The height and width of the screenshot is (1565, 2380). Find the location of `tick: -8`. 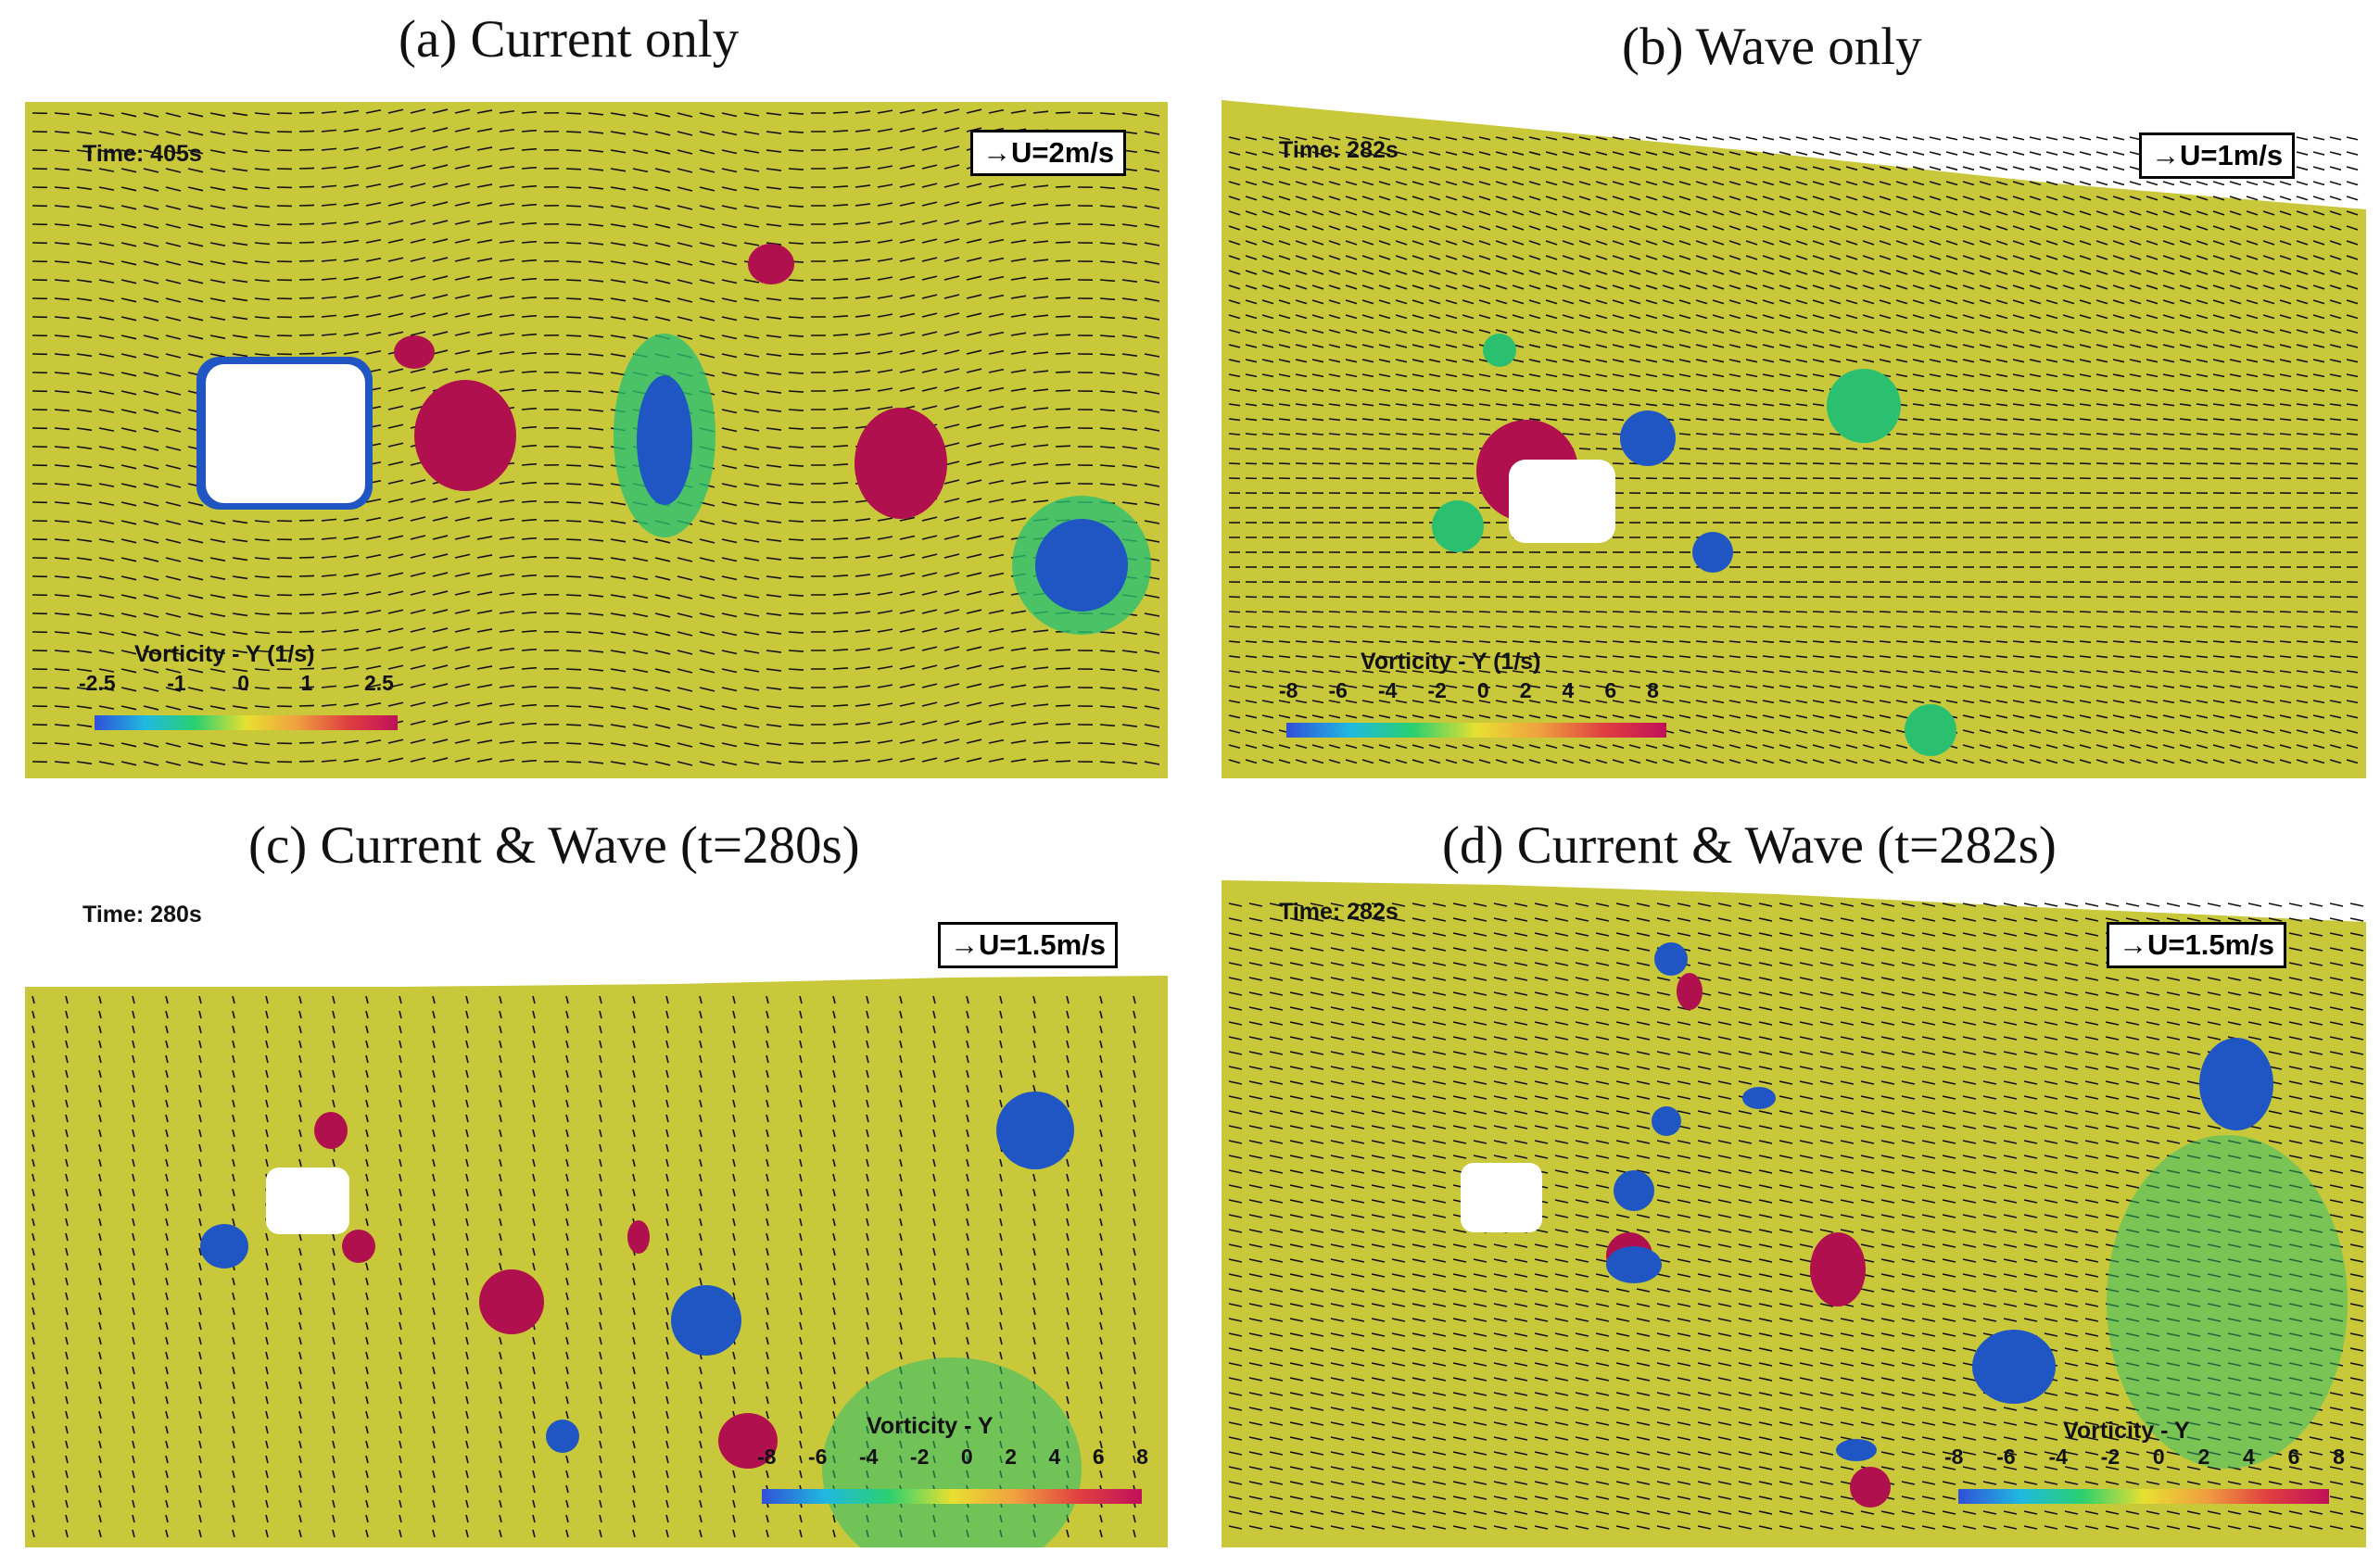

tick: -8 is located at coordinates (1288, 690).